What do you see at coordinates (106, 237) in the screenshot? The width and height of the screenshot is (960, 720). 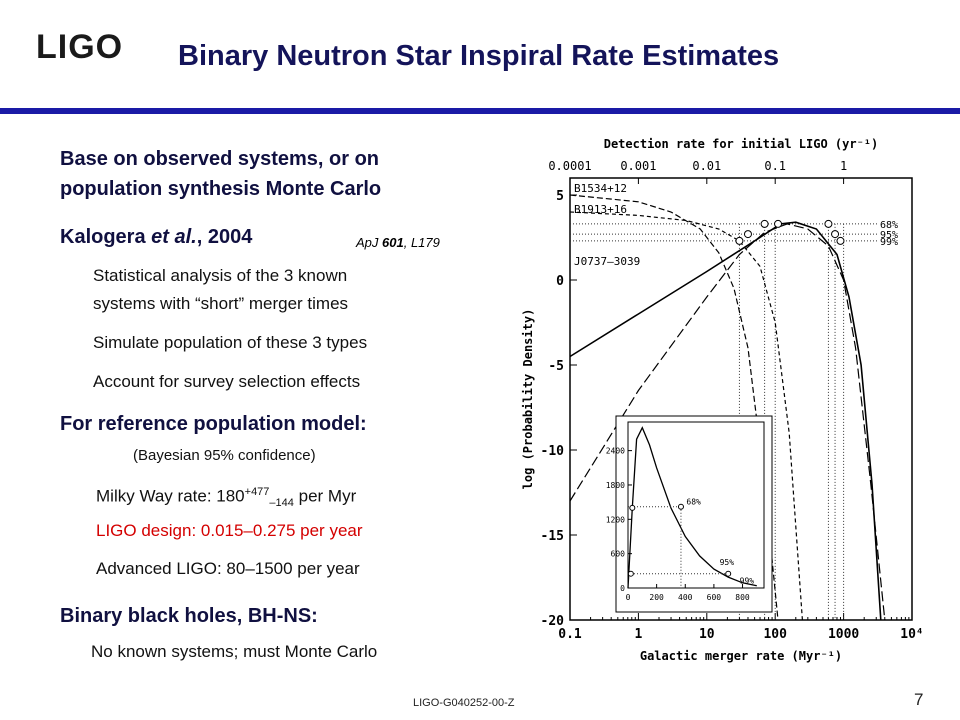 I see `kalogera-author: Kalogera` at bounding box center [106, 237].